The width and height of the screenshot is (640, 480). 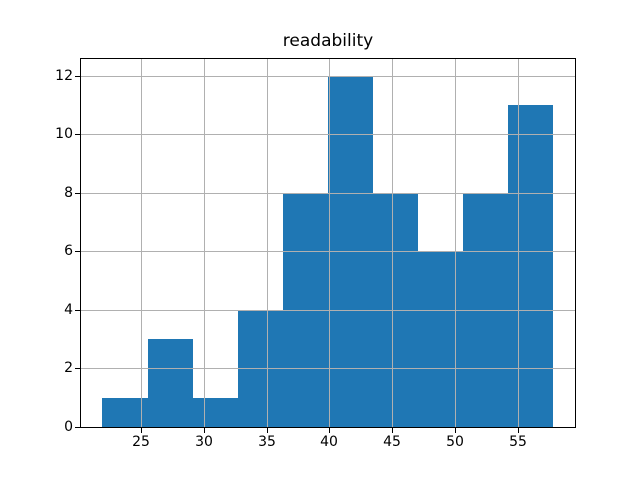 I want to click on x-tick-label: 55, so click(x=518, y=442).